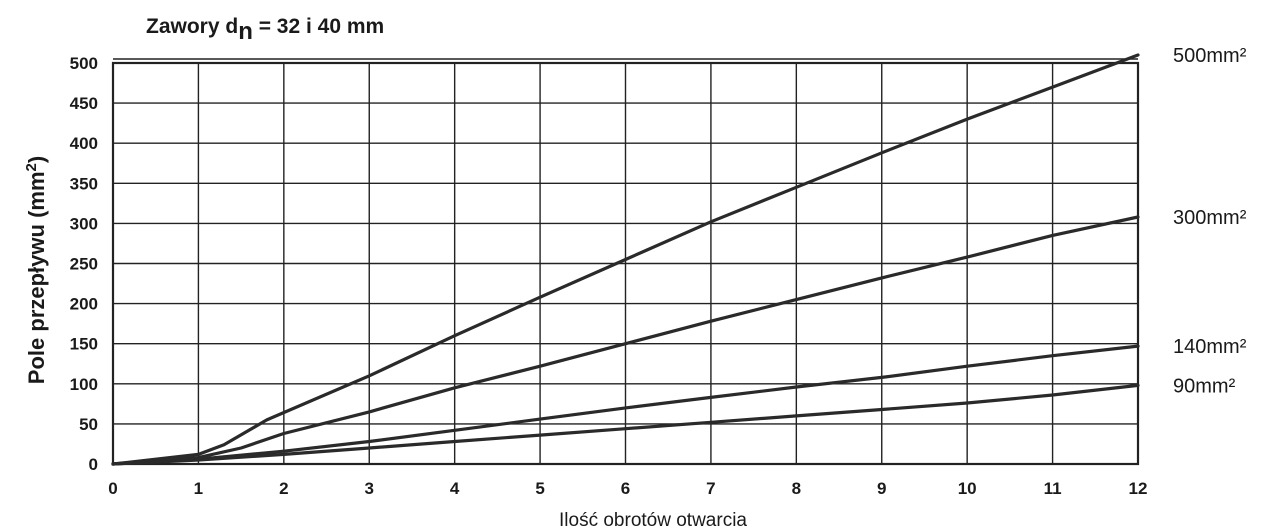 The width and height of the screenshot is (1280, 531). Describe the element at coordinates (625, 488) in the screenshot. I see `x-tick-label: 6` at that location.